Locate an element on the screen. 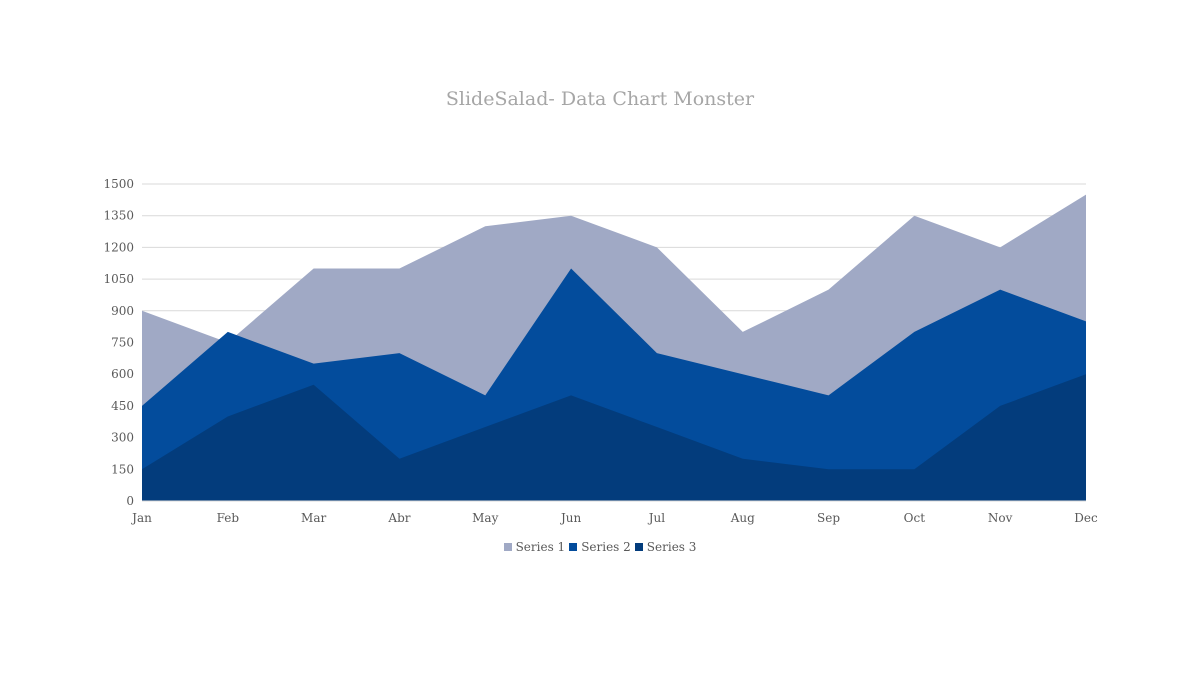 This screenshot has height=675, width=1200. y-tick-label: 1200 is located at coordinates (118, 247).